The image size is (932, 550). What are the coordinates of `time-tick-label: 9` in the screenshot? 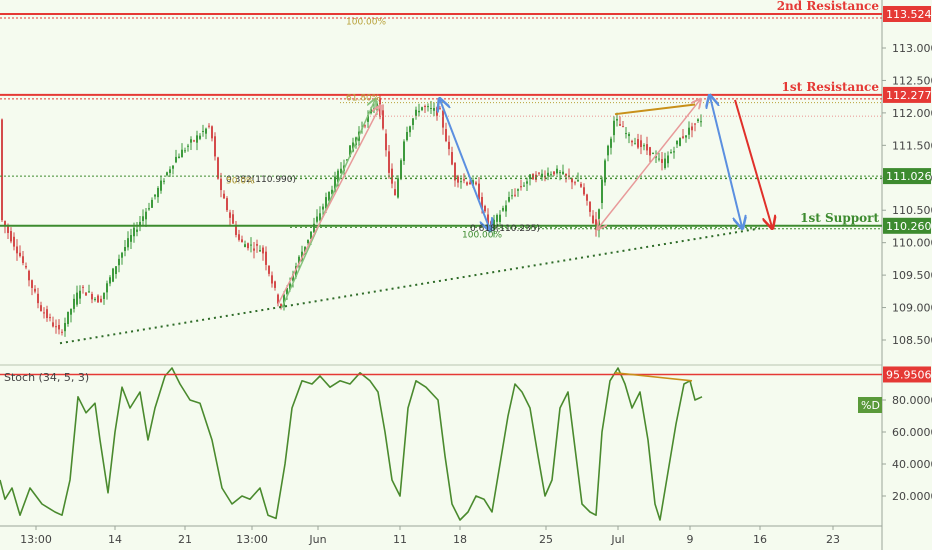 It's located at (690, 539).